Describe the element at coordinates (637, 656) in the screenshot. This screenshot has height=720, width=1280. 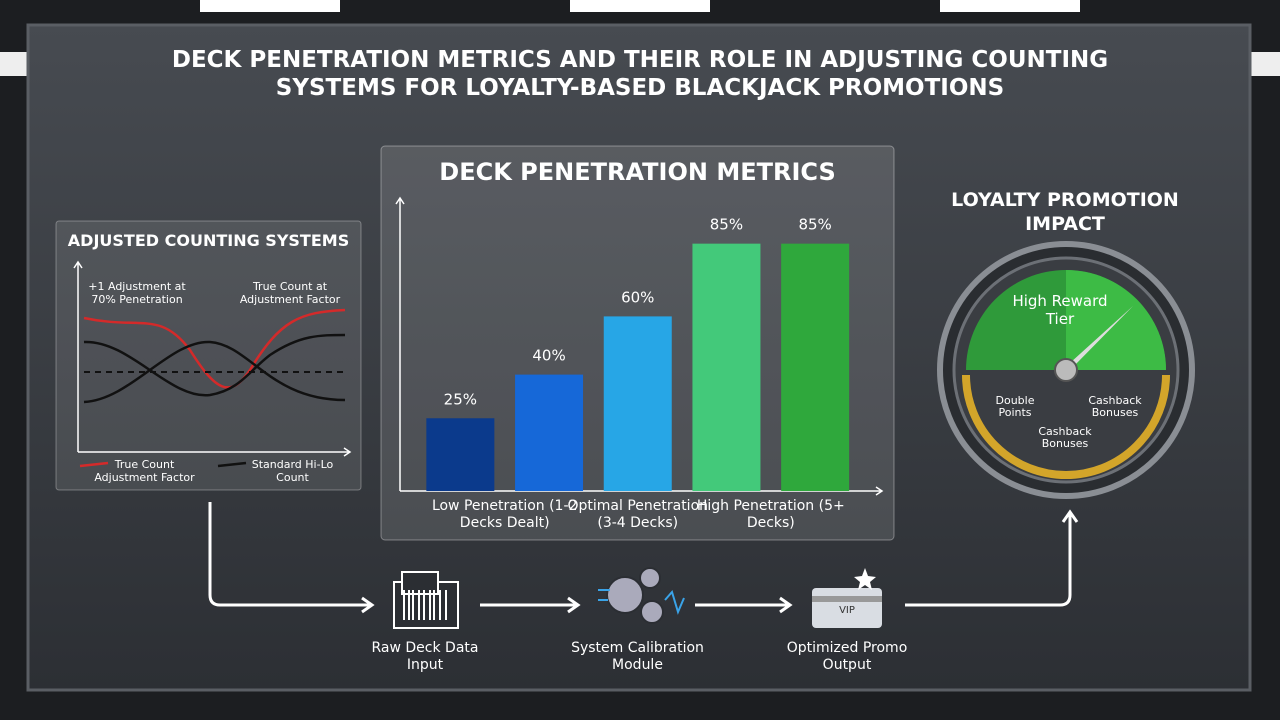
I see `flow-label: System Calibration Module` at that location.